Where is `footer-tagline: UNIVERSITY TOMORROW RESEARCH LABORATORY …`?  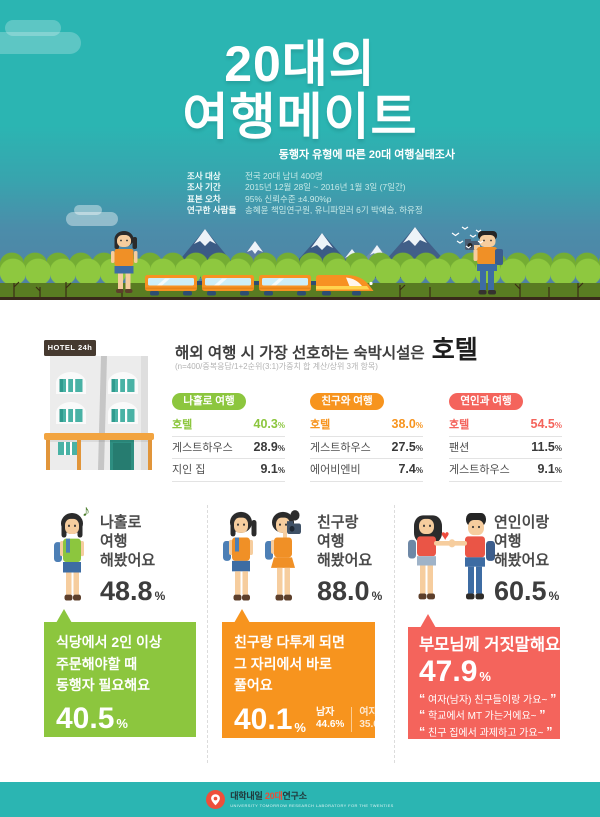 footer-tagline: UNIVERSITY TOMORROW RESEARCH LABORATORY … is located at coordinates (312, 805).